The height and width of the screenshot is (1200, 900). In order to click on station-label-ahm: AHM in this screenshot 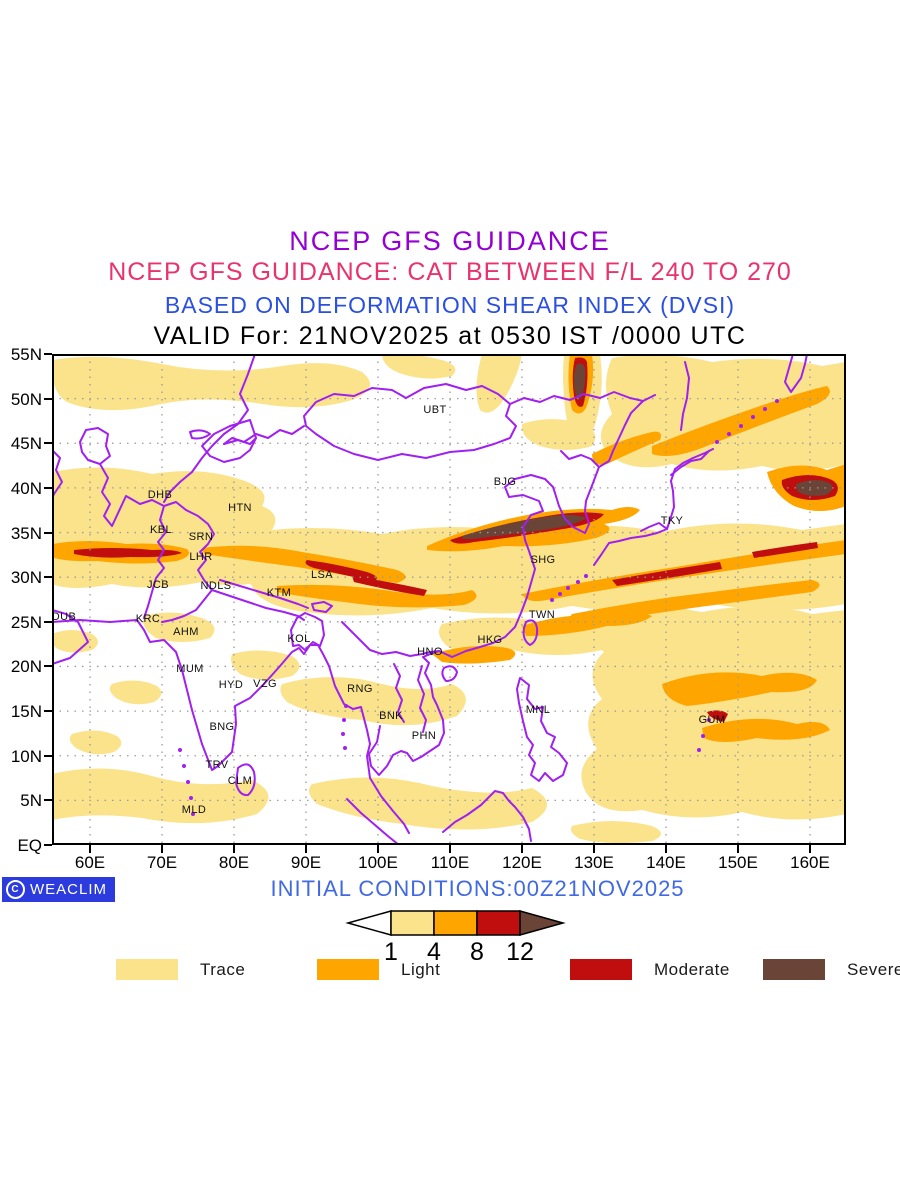, I will do `click(186, 632)`.